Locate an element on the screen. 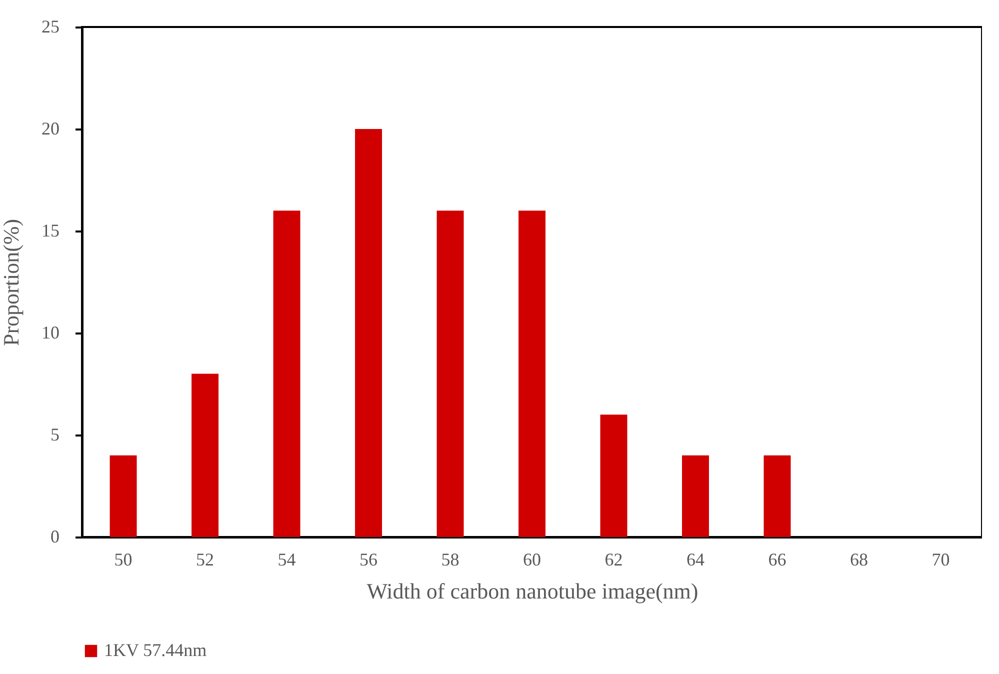 This screenshot has height=674, width=999. x-tick-label: 56 is located at coordinates (369, 560).